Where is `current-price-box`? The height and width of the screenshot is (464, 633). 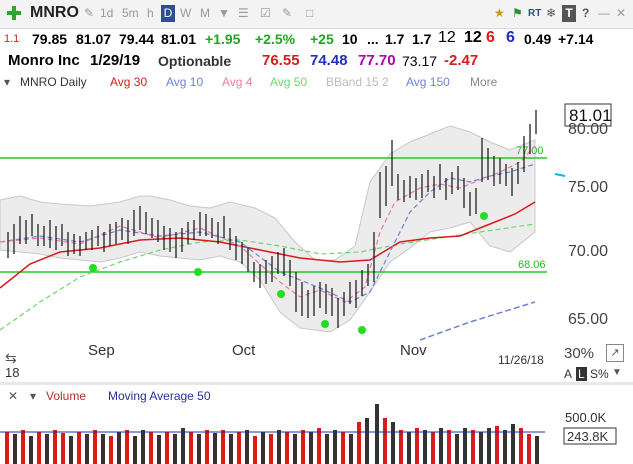
current-price-box is located at coordinates (588, 115).